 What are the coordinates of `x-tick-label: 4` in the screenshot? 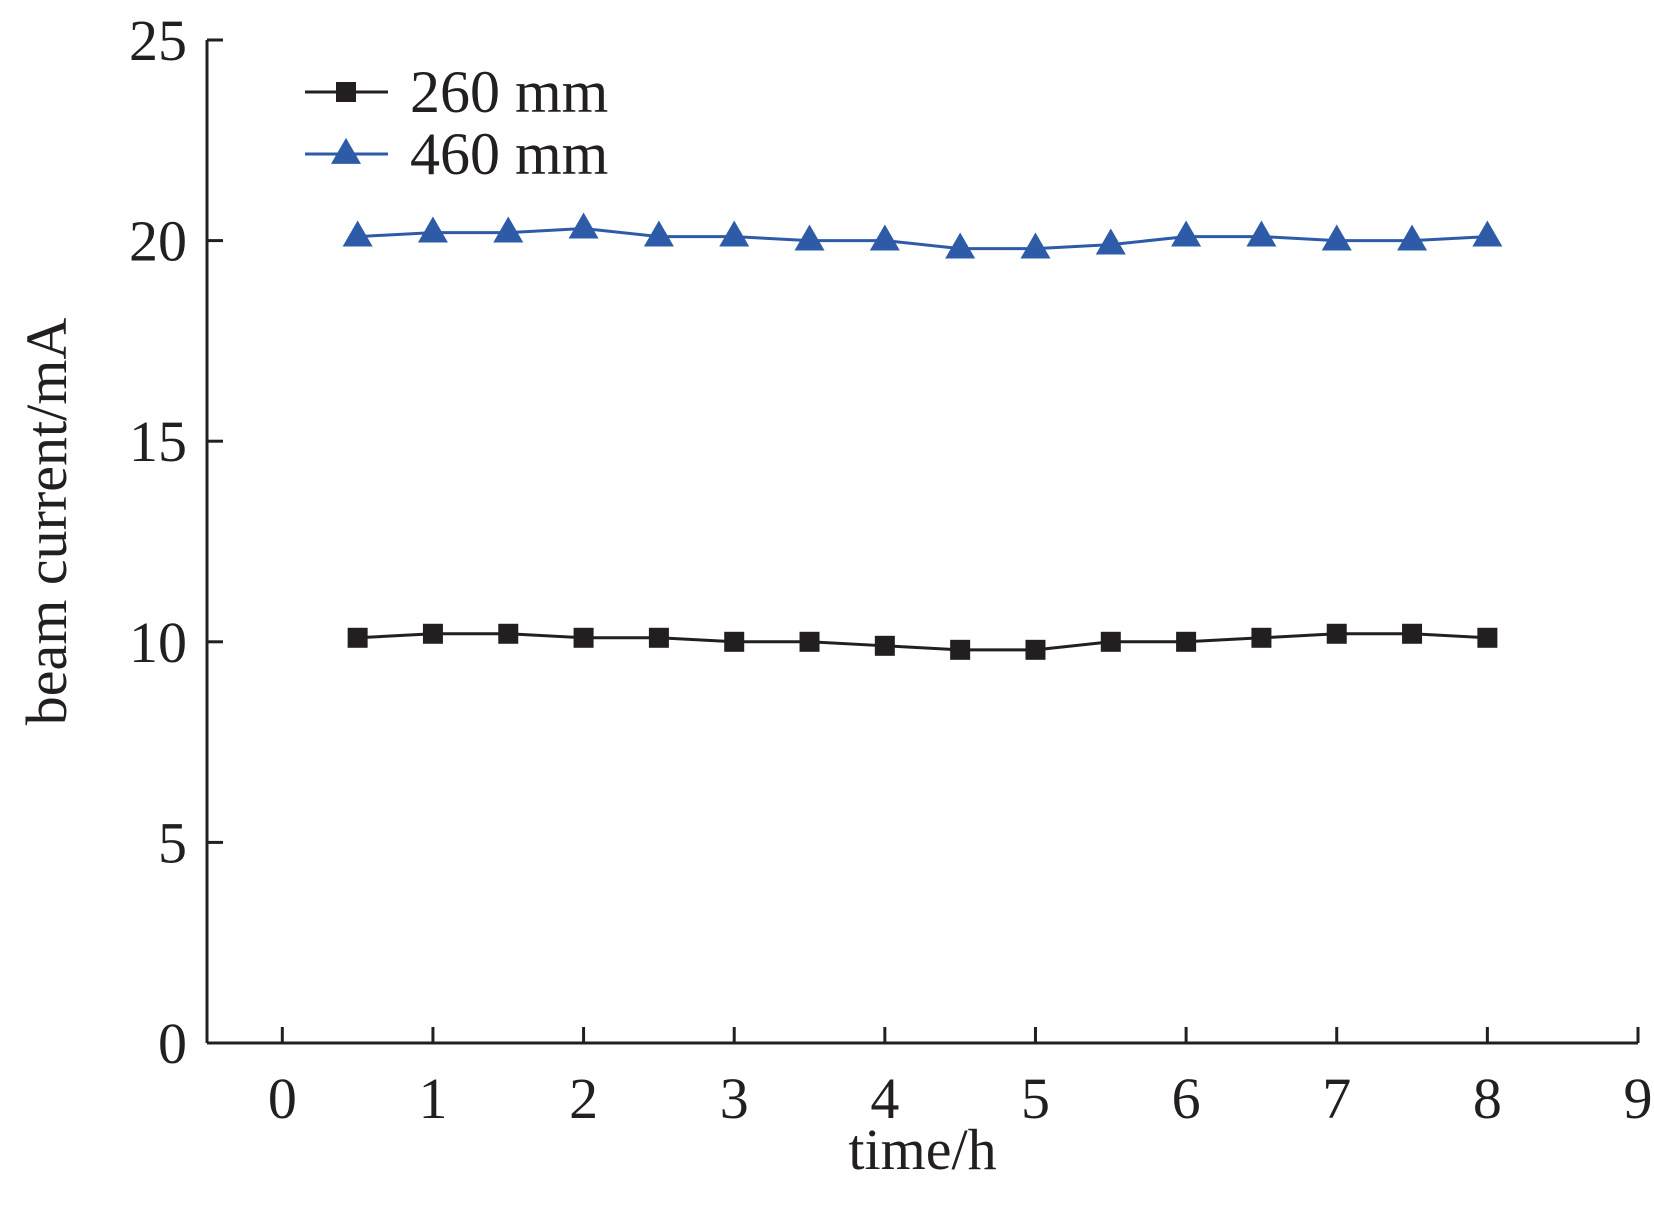 It's located at (884, 1098).